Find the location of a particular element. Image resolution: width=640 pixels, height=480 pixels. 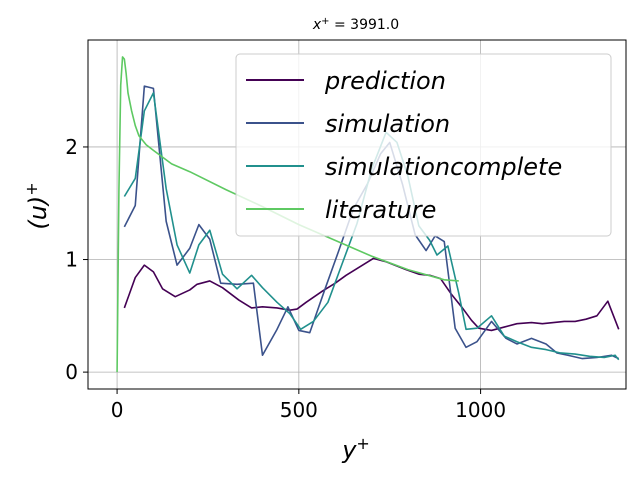

x-tick-label: 0 is located at coordinates (117, 410).